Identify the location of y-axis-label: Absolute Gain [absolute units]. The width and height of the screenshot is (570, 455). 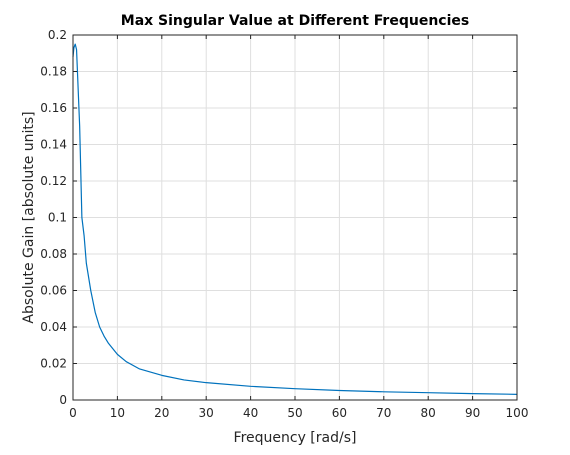
(29, 217).